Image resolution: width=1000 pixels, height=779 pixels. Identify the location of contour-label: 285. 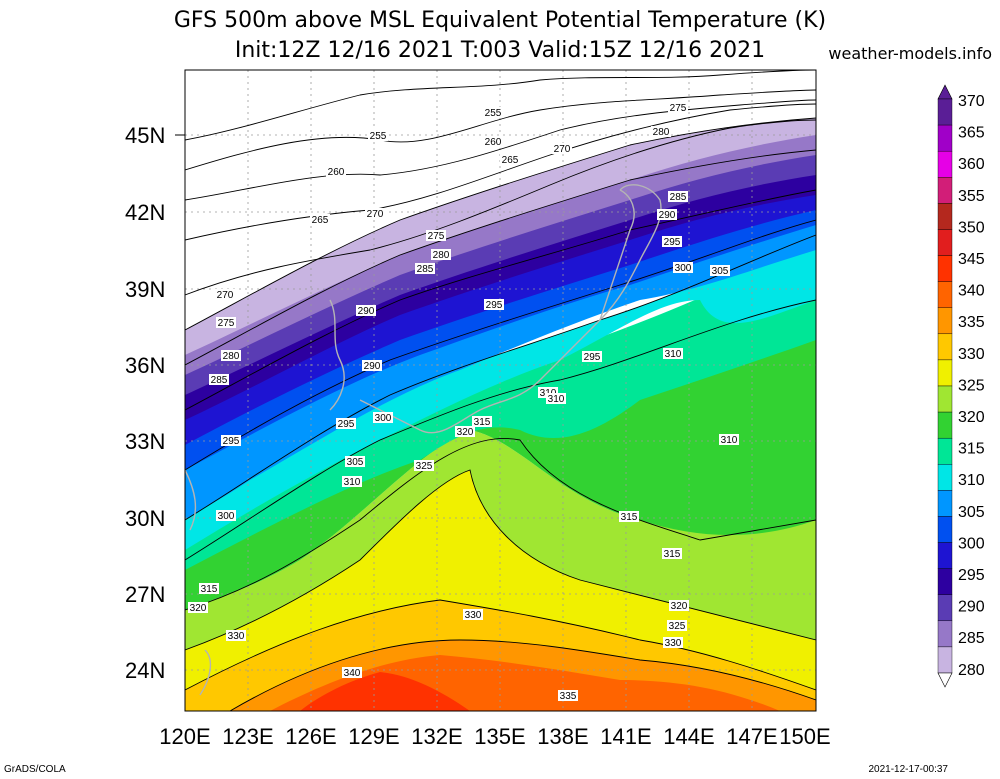
(219, 380).